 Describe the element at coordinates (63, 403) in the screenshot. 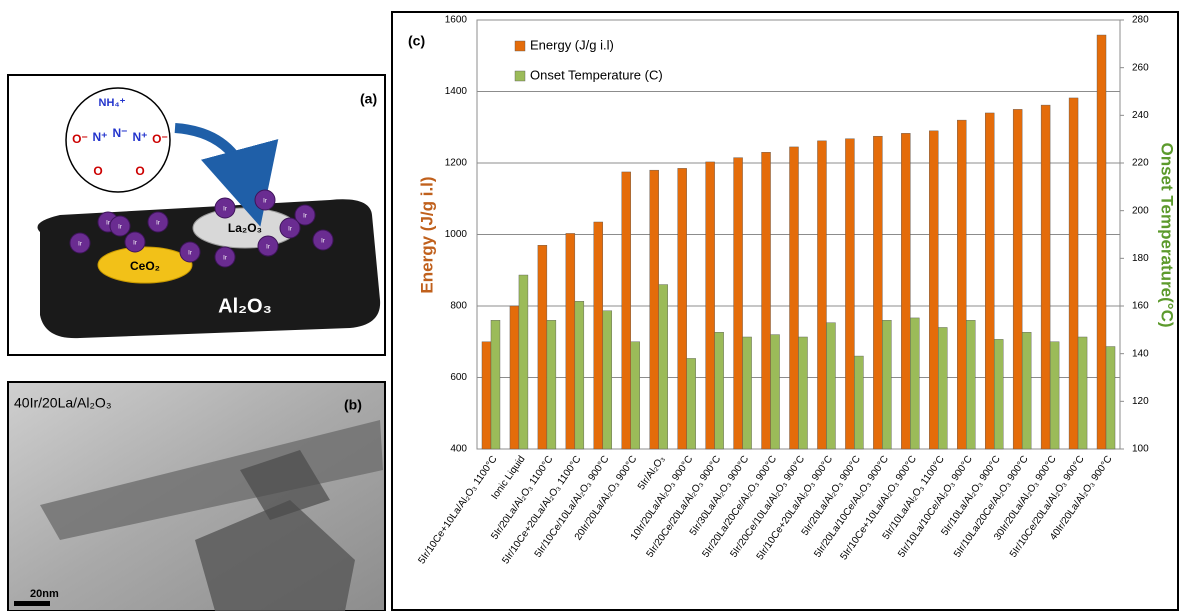

I see `sample-label: 40Ir/20La/Al₂O₃` at that location.